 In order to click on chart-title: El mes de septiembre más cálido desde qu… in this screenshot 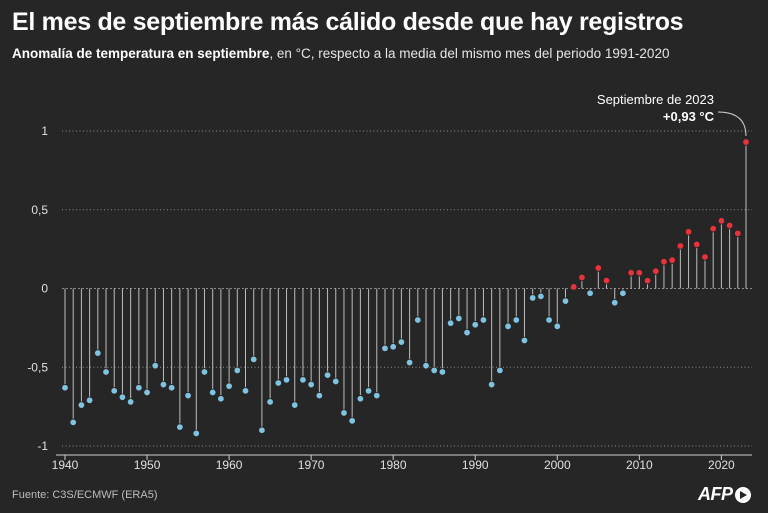, I will do `click(348, 22)`.